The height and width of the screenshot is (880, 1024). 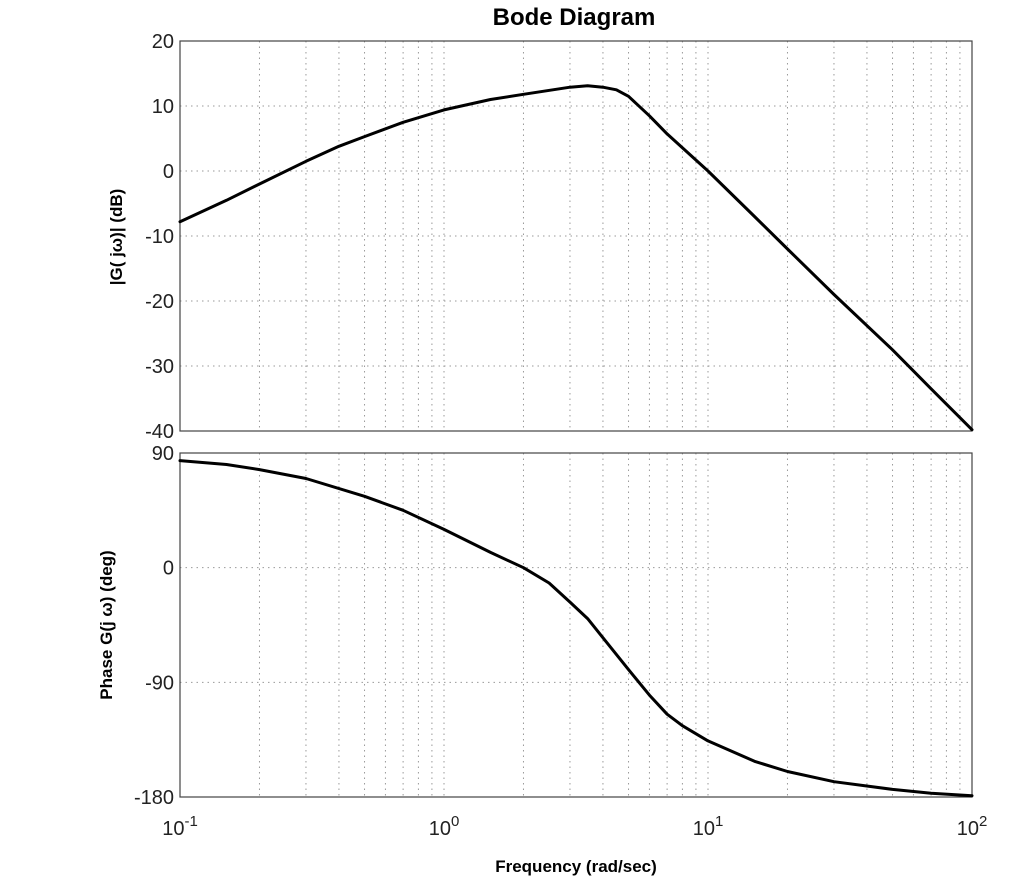 I want to click on magnitude-ytick-label: 10, so click(x=163, y=107).